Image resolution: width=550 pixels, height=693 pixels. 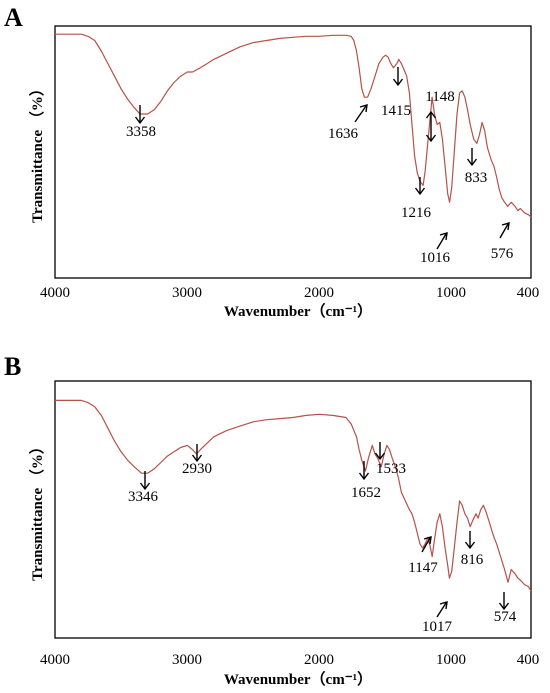 I want to click on panel-b-peak-2930: 2930, so click(x=197, y=460).